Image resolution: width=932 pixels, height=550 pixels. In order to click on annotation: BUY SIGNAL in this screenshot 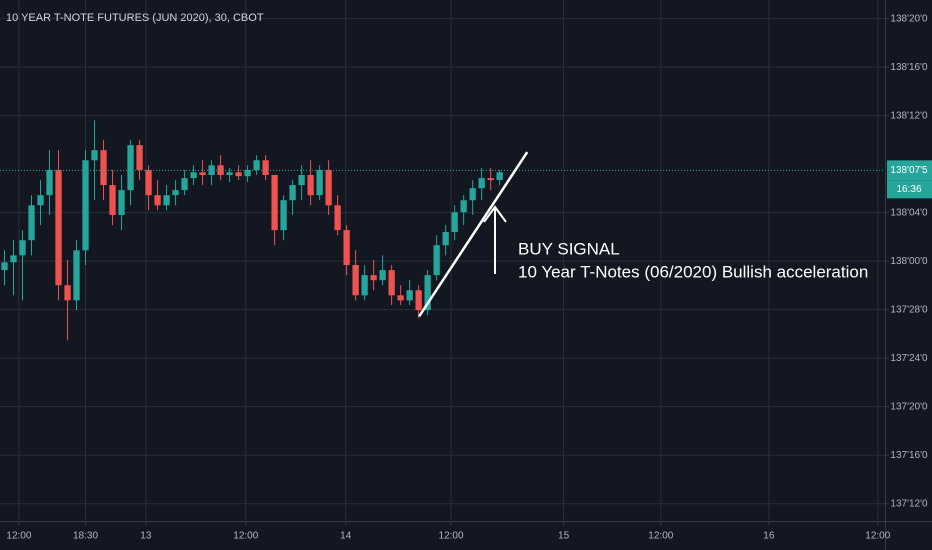, I will do `click(569, 248)`.